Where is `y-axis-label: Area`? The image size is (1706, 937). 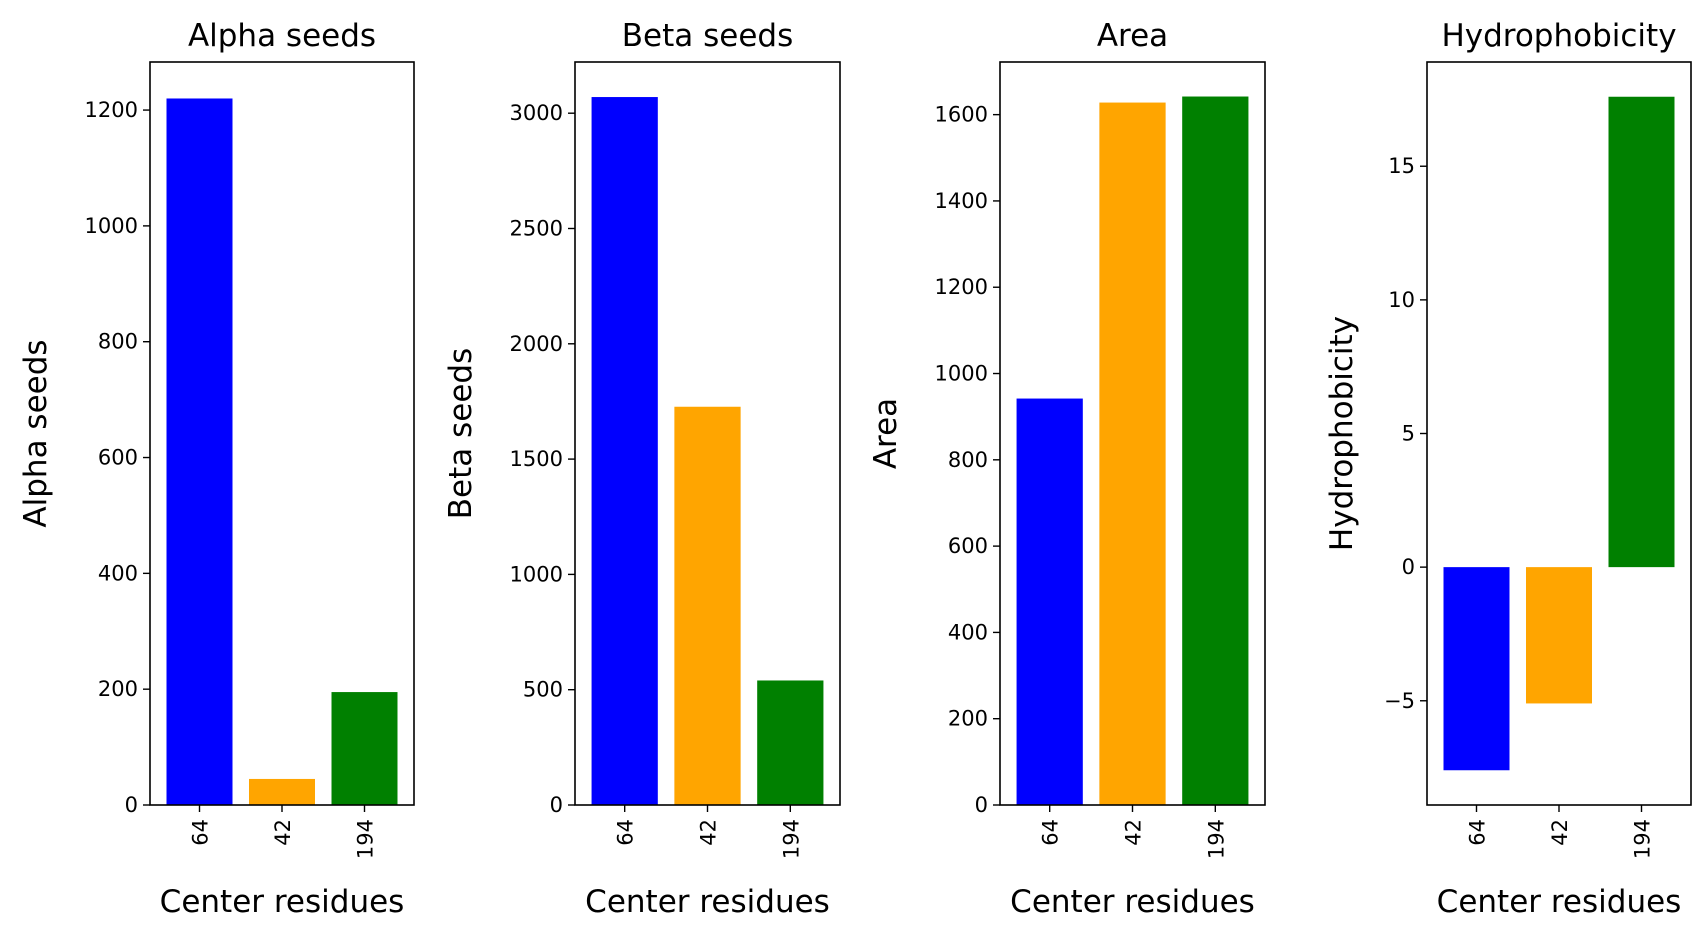 y-axis-label: Area is located at coordinates (886, 433).